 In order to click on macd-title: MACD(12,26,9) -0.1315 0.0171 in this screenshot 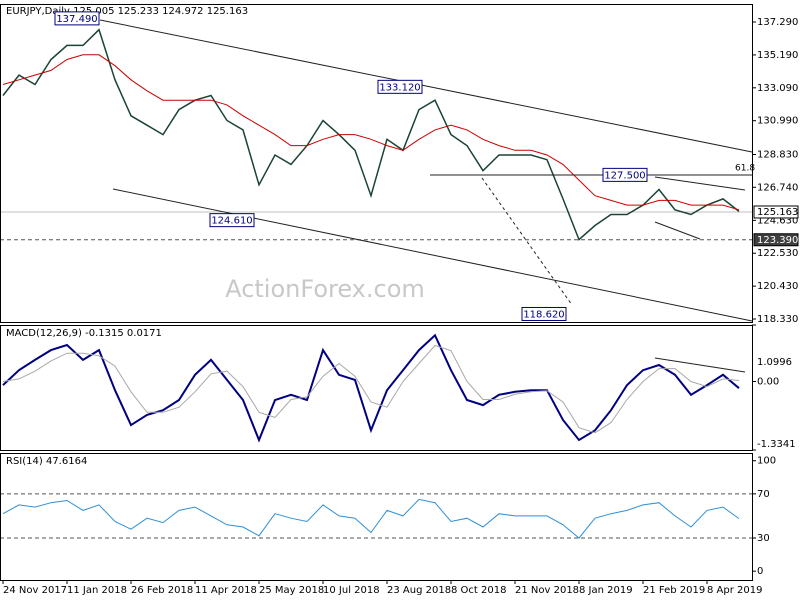, I will do `click(84, 333)`.